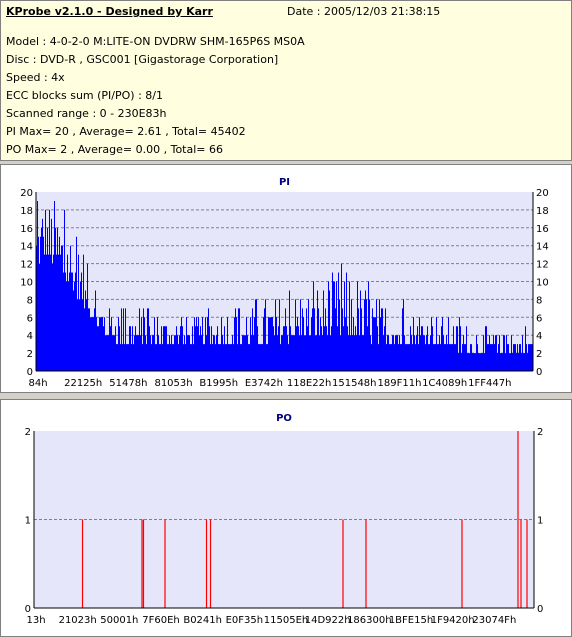 The height and width of the screenshot is (637, 572). What do you see at coordinates (26, 265) in the screenshot?
I see `y-tick-label-left: 12` at bounding box center [26, 265].